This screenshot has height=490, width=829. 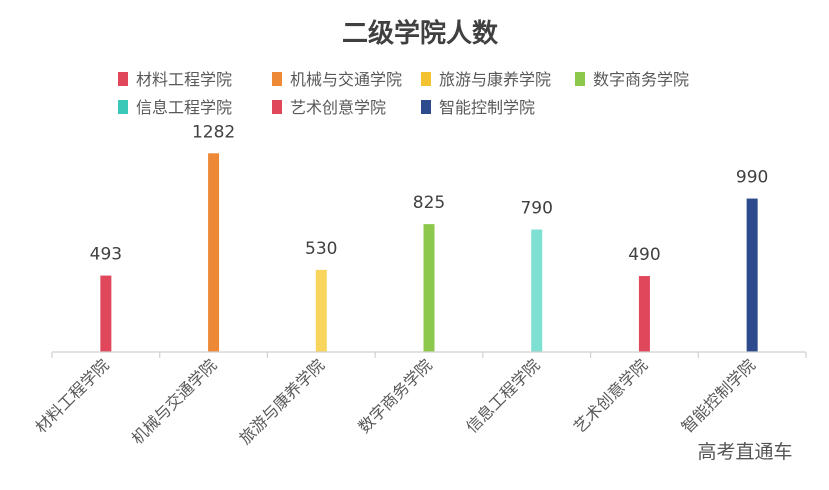 I want to click on data-label: 990, so click(x=752, y=178).